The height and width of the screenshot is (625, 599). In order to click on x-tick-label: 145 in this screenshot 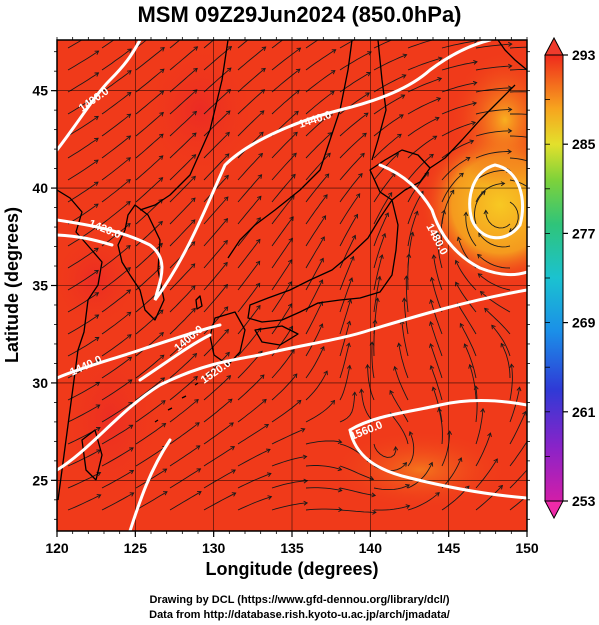, I will do `click(449, 548)`.